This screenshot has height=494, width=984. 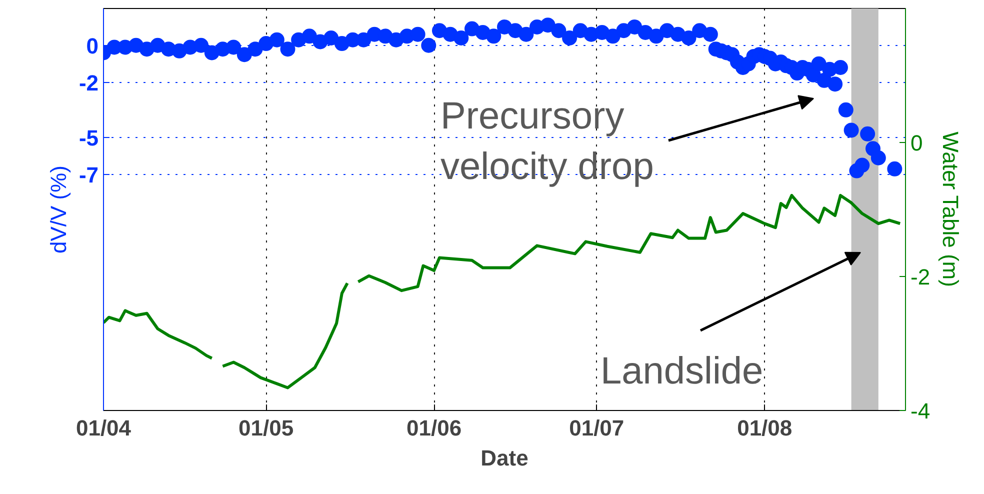 What do you see at coordinates (58, 209) in the screenshot?
I see `y-axis-title: dV/V (%)` at bounding box center [58, 209].